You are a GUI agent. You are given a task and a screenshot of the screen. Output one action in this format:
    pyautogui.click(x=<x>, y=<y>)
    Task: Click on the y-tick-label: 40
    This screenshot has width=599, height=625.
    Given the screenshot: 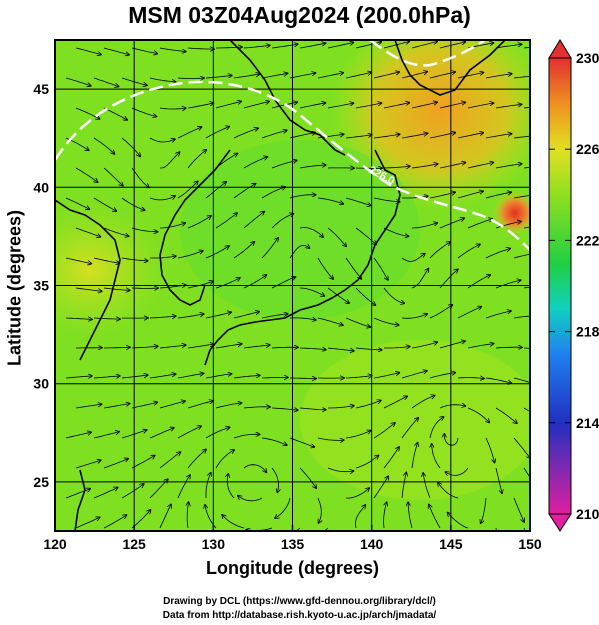 What is the action you would take?
    pyautogui.click(x=41, y=187)
    